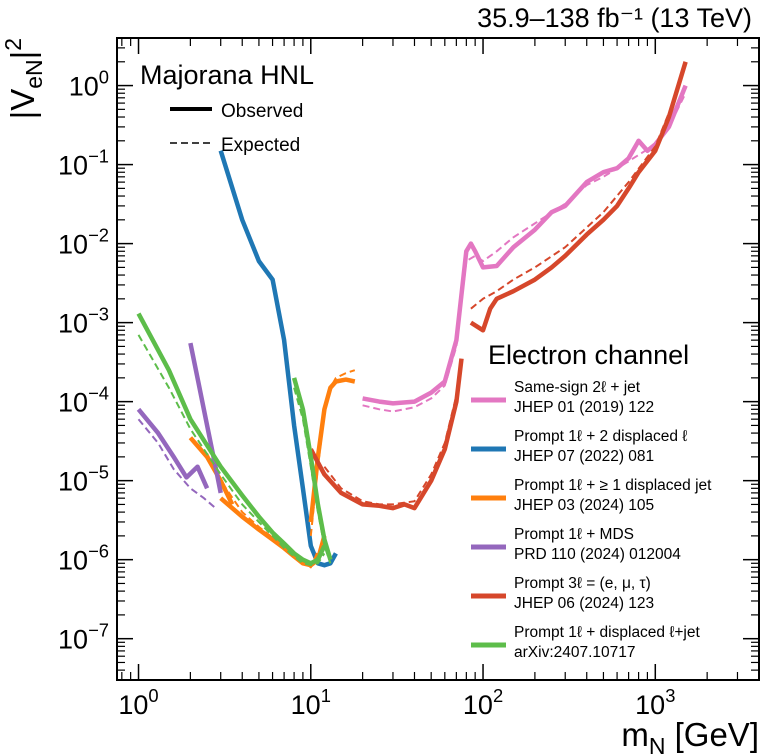 This screenshot has width=762, height=754. What do you see at coordinates (260, 145) in the screenshot?
I see `style-legend-dashed-label: Expected` at bounding box center [260, 145].